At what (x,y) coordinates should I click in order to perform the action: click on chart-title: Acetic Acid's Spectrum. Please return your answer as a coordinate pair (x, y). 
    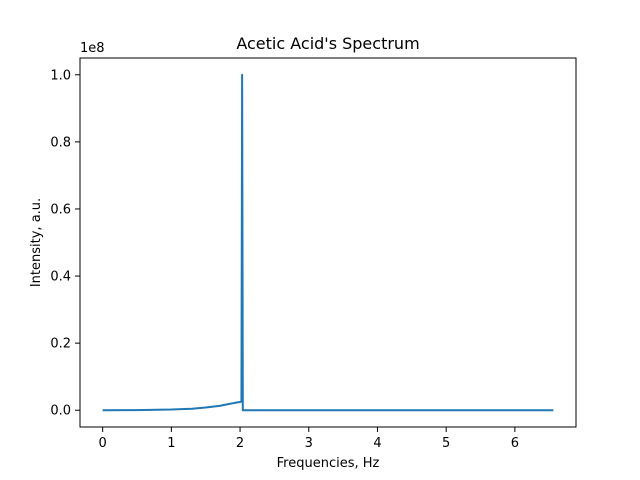
    Looking at the image, I should click on (327, 43).